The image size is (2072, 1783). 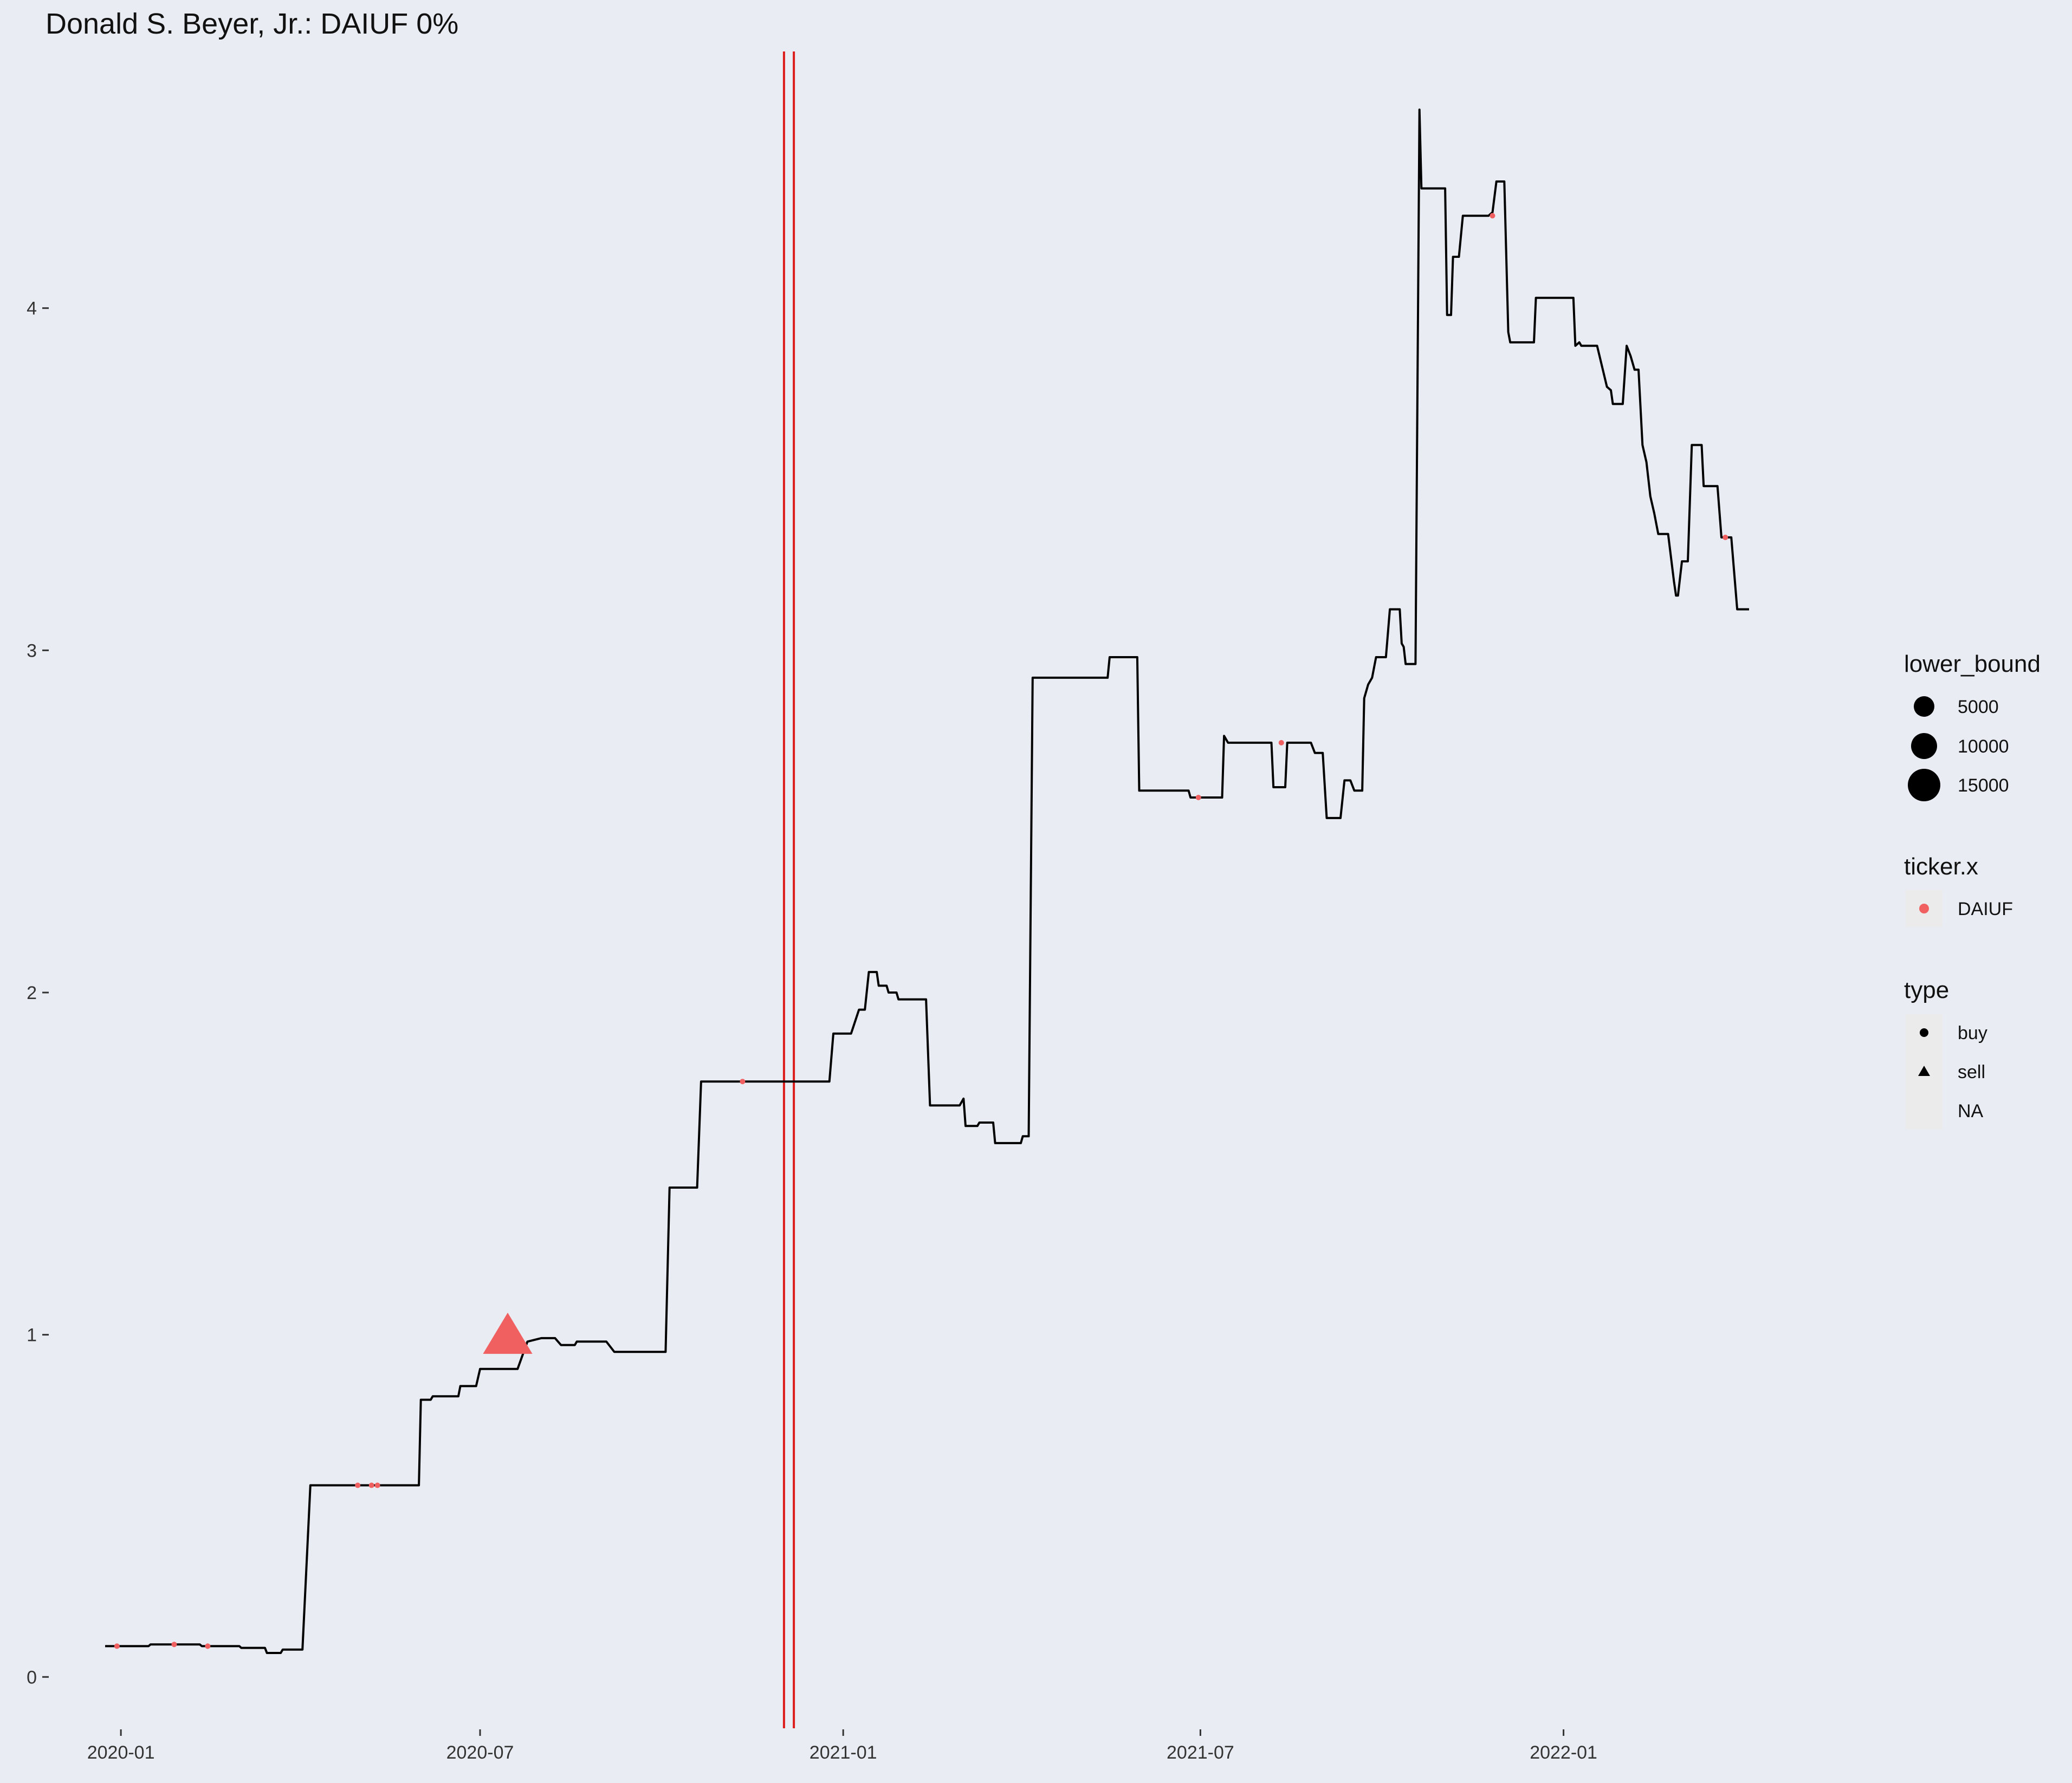 I want to click on legend-title: type, so click(x=1926, y=990).